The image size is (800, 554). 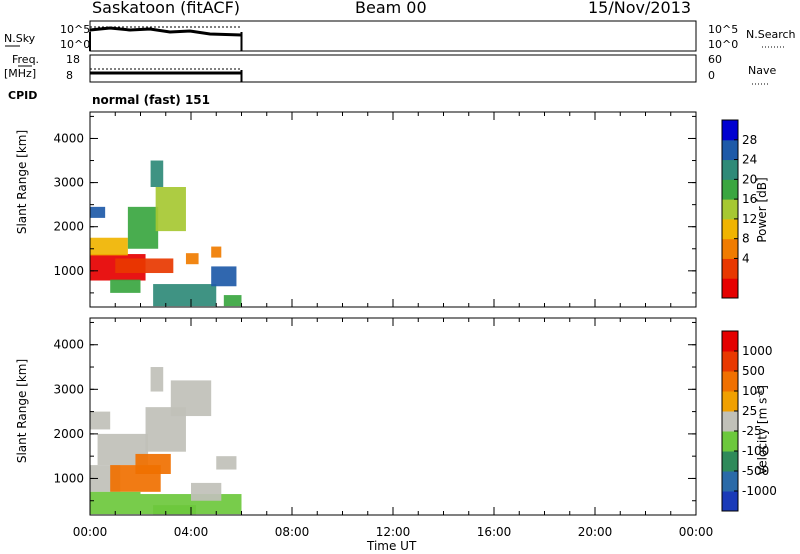 I want to click on velocity-colorbar-frame, so click(x=730, y=421).